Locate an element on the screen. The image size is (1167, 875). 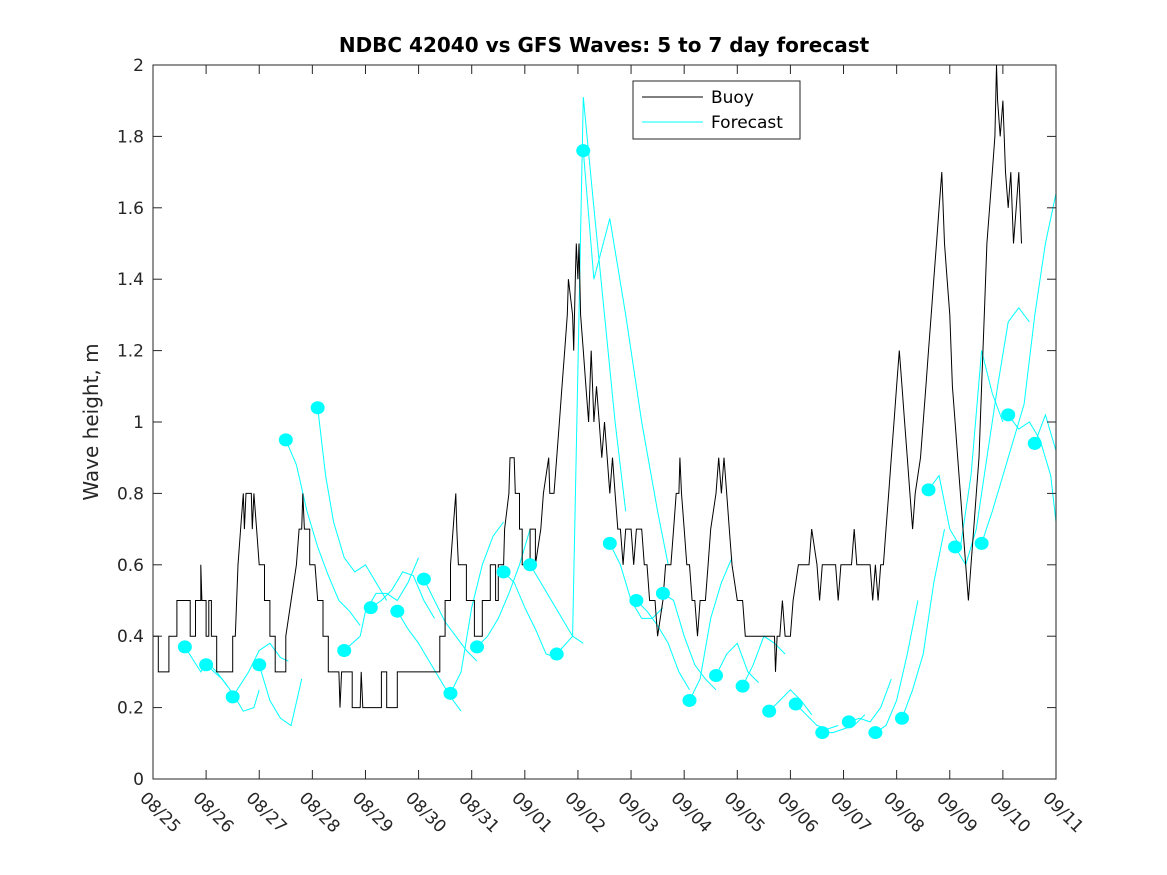
legend: Buoy Forecast is located at coordinates (716, 110).